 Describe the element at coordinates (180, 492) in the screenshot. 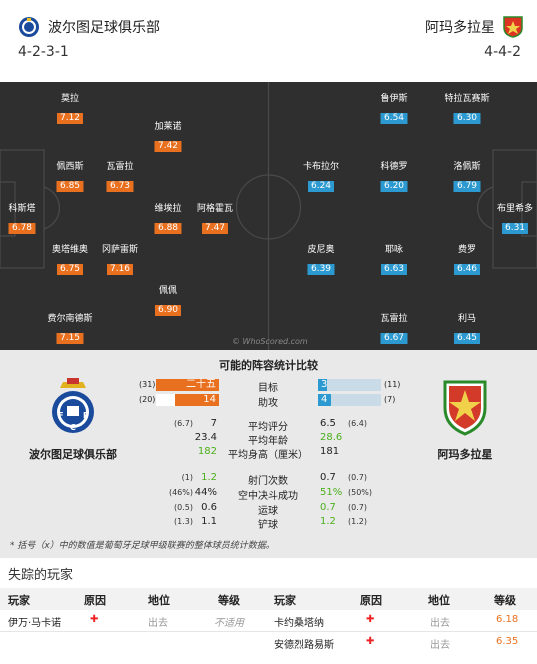

I see `home-season-value: (46%)` at that location.